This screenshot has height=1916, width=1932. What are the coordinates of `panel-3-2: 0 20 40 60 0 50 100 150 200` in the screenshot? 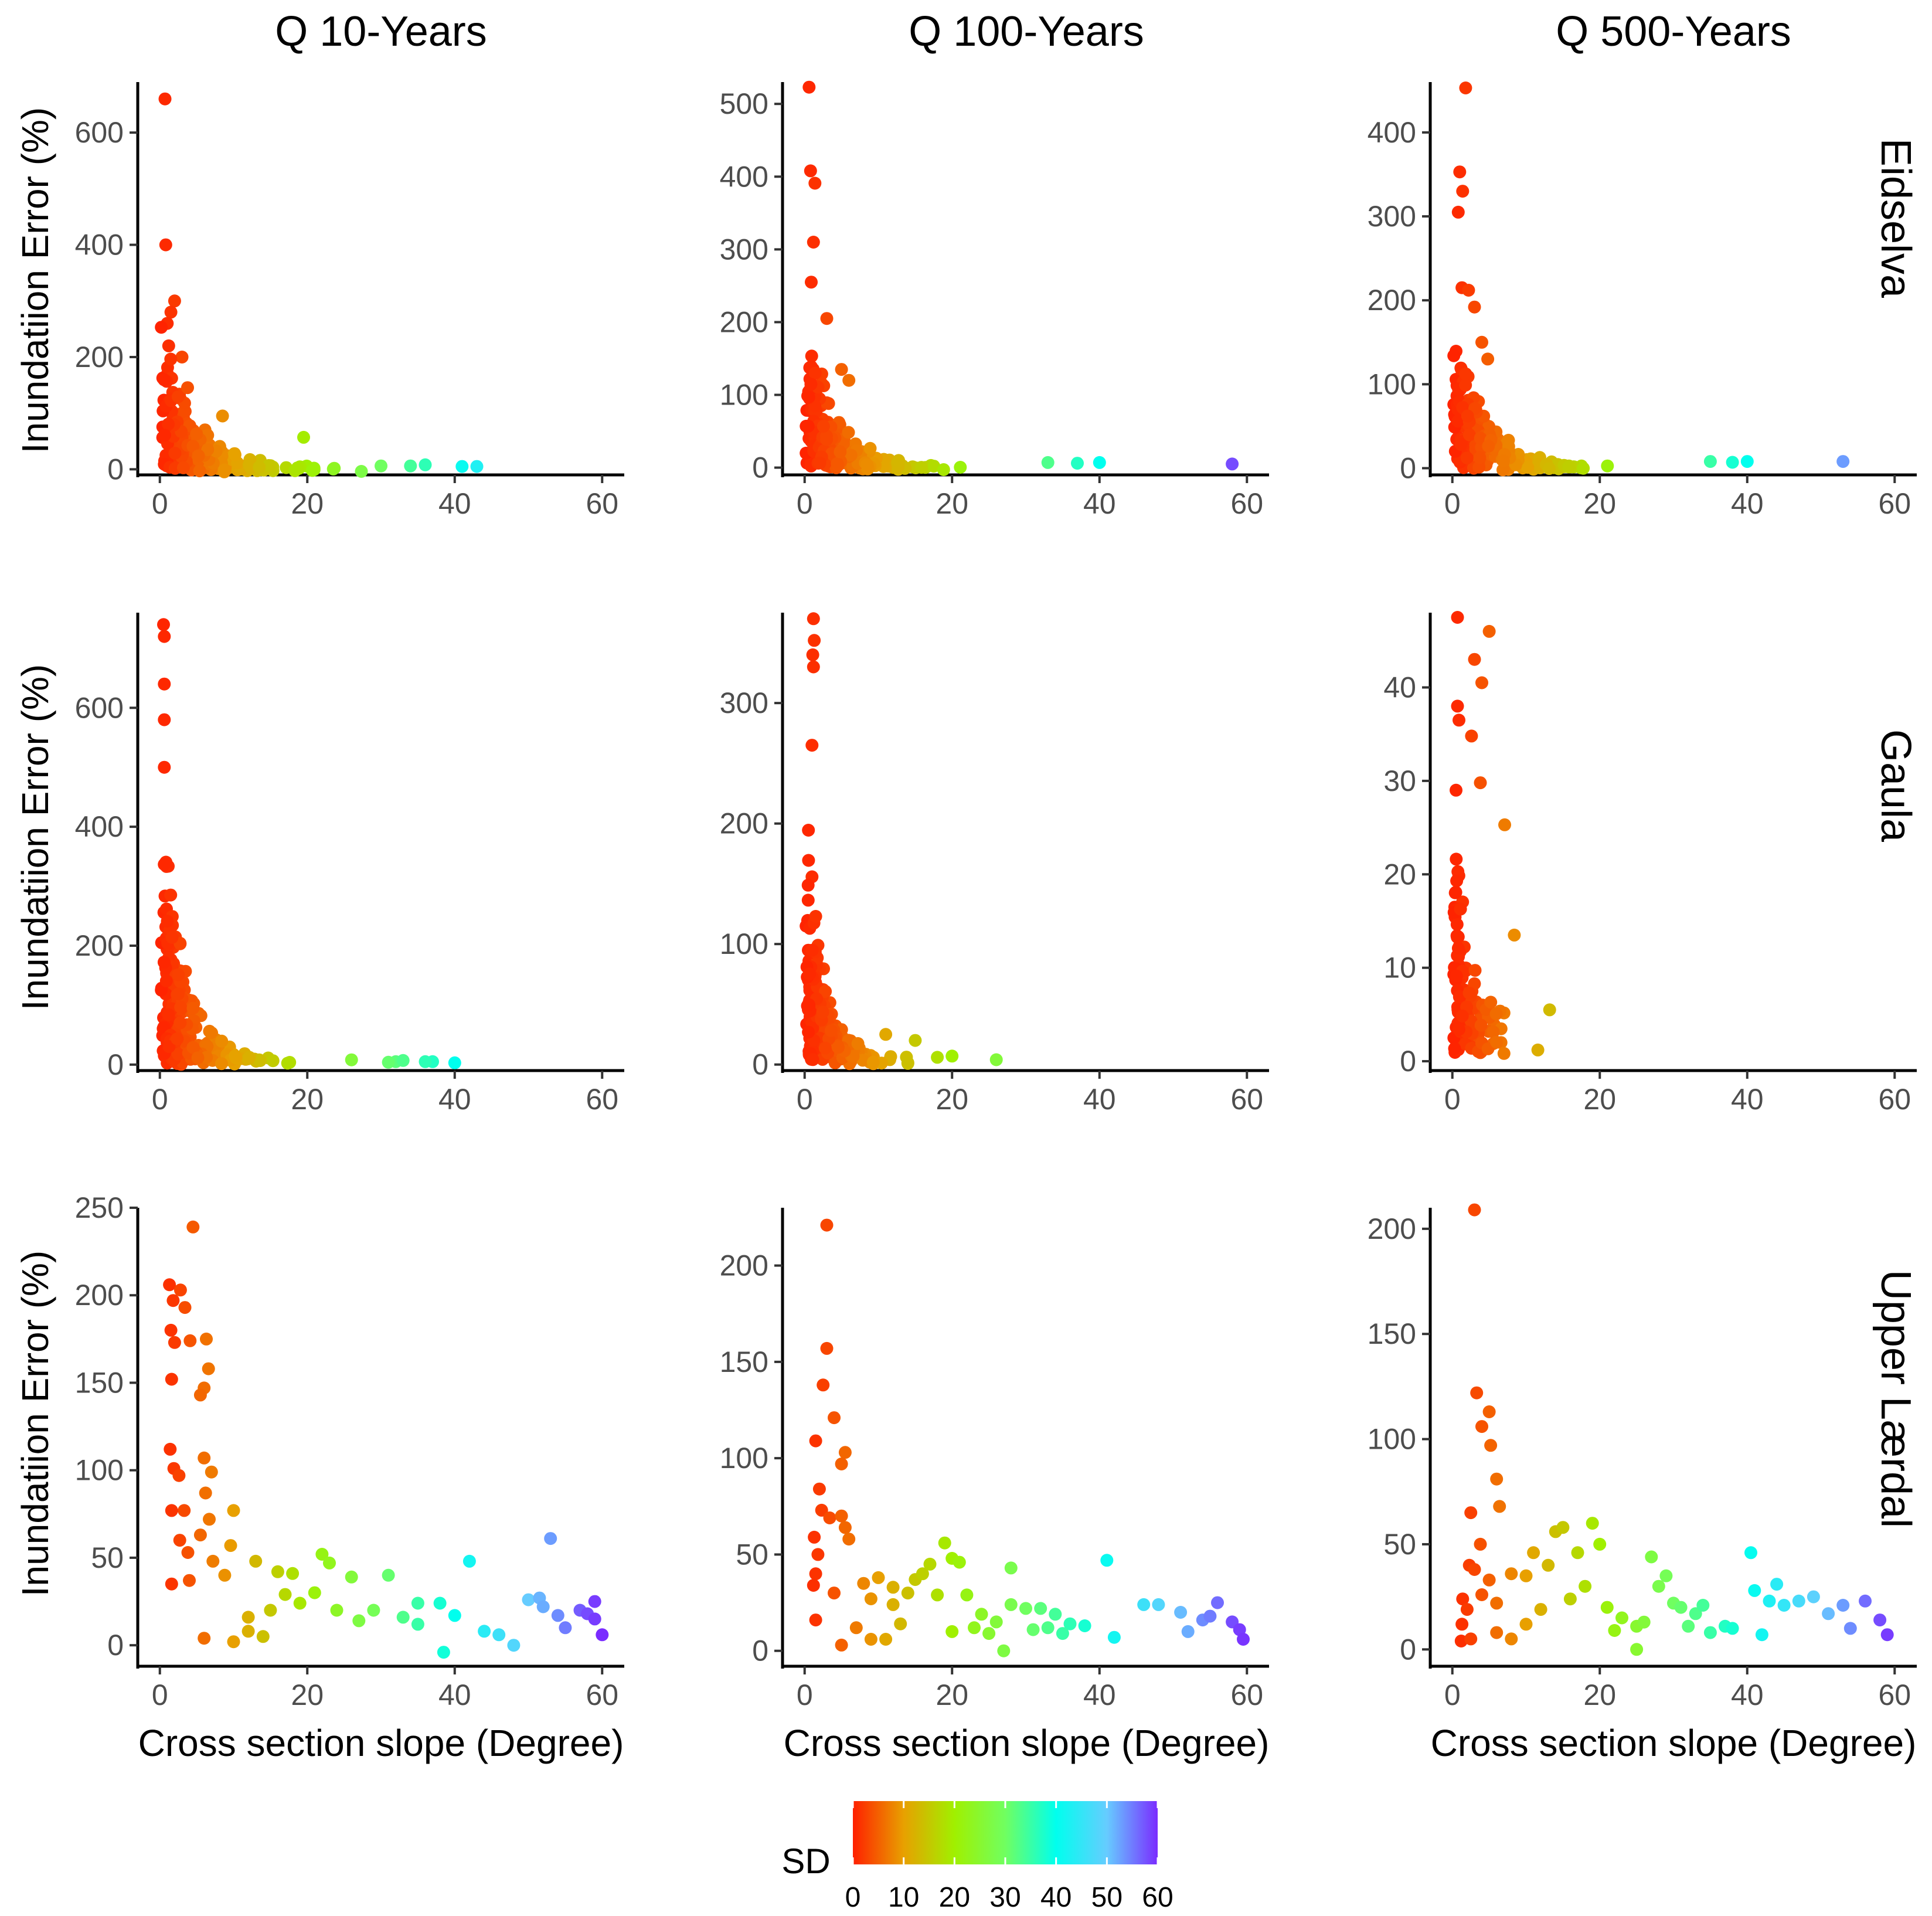 It's located at (994, 1459).